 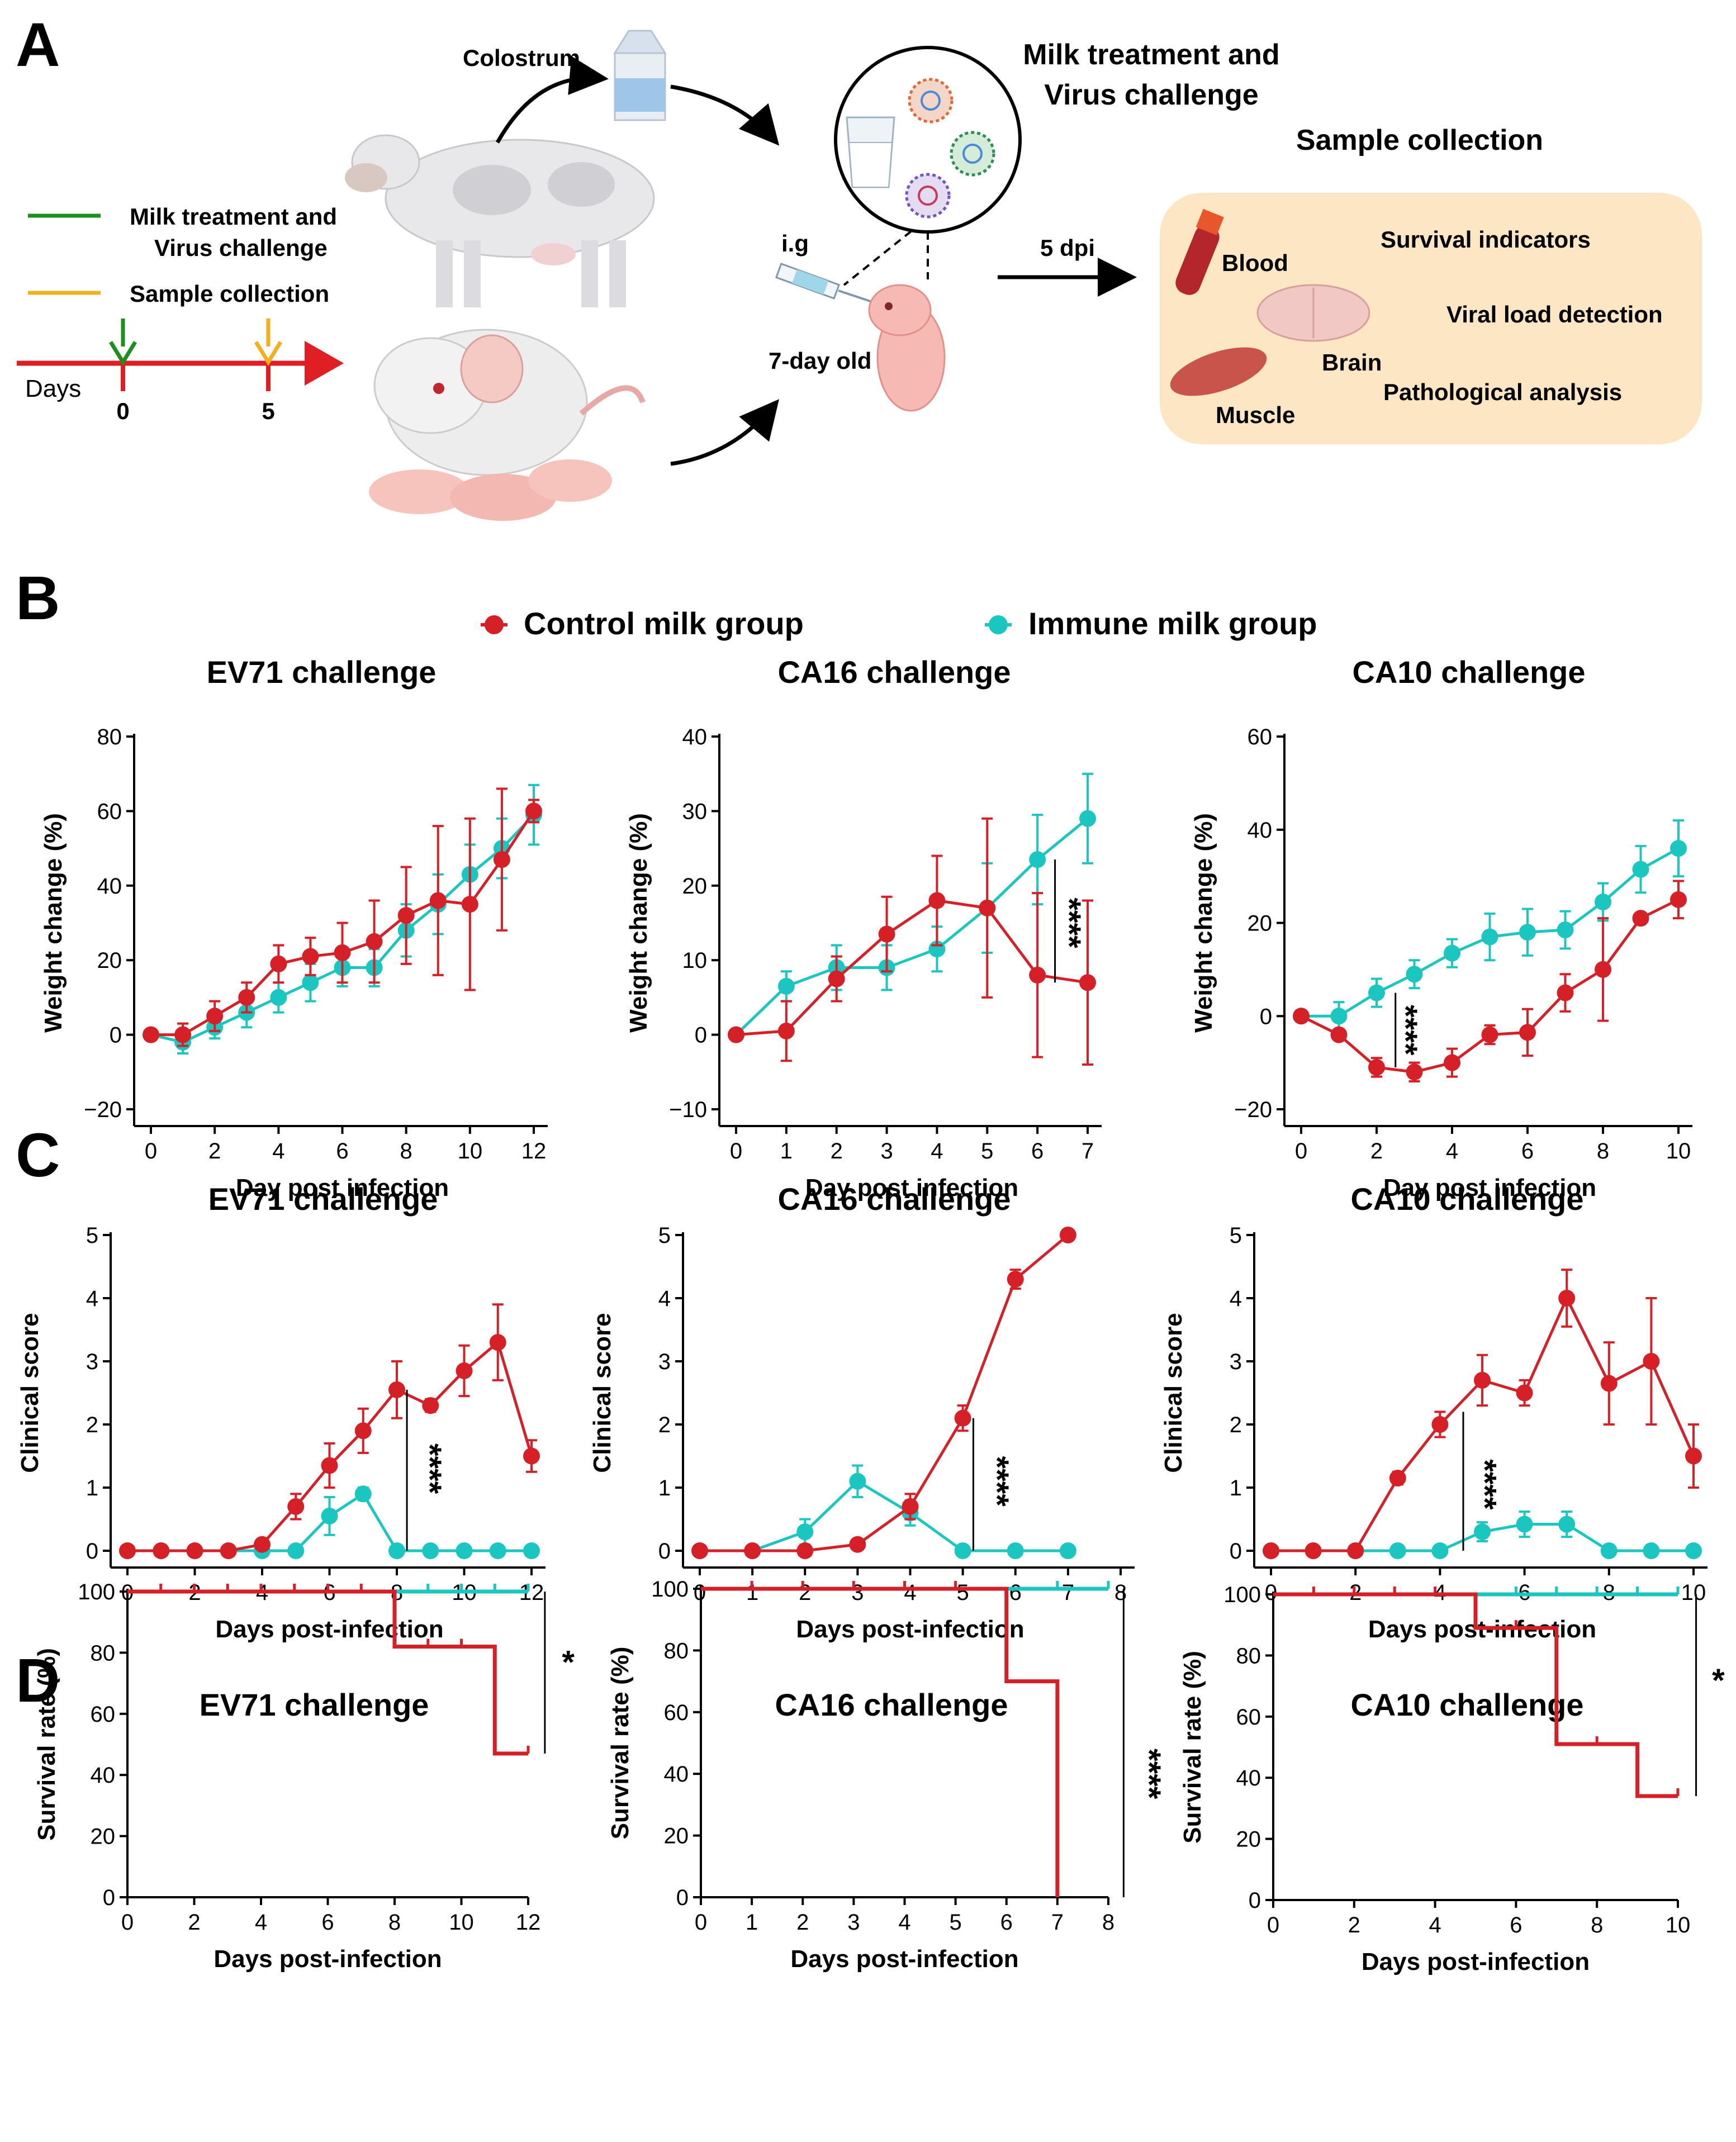 What do you see at coordinates (1236, 1236) in the screenshot?
I see `y-tick-label: 5` at bounding box center [1236, 1236].